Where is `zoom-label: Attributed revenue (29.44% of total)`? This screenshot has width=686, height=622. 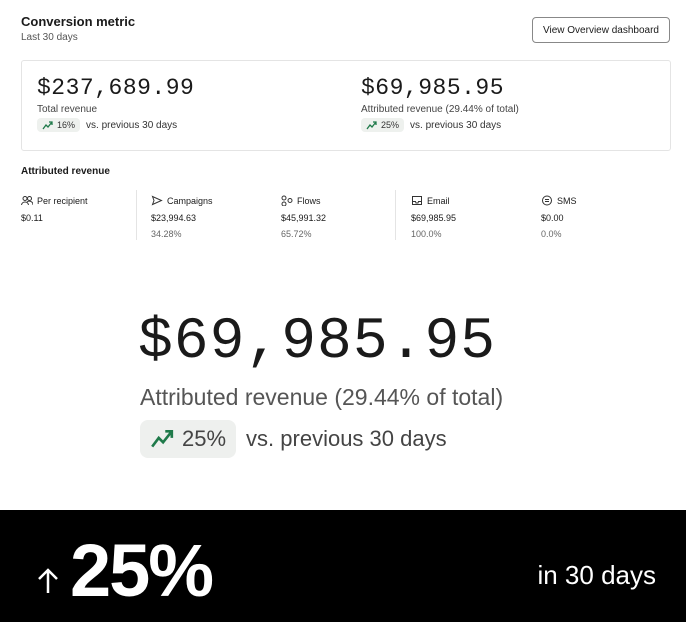
zoom-label: Attributed revenue (29.44% of total) is located at coordinates (322, 397).